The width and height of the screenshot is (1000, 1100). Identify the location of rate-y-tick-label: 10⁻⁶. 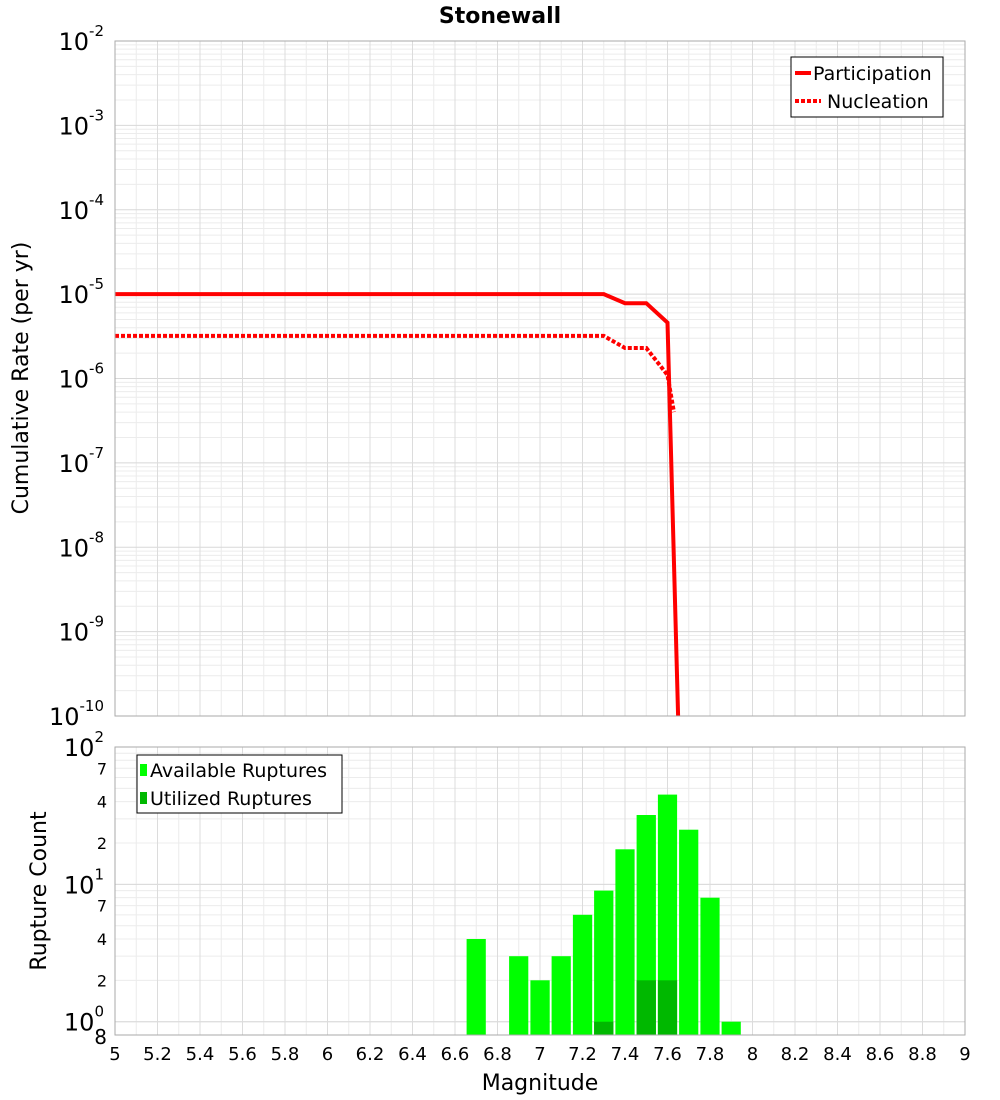
(81, 377).